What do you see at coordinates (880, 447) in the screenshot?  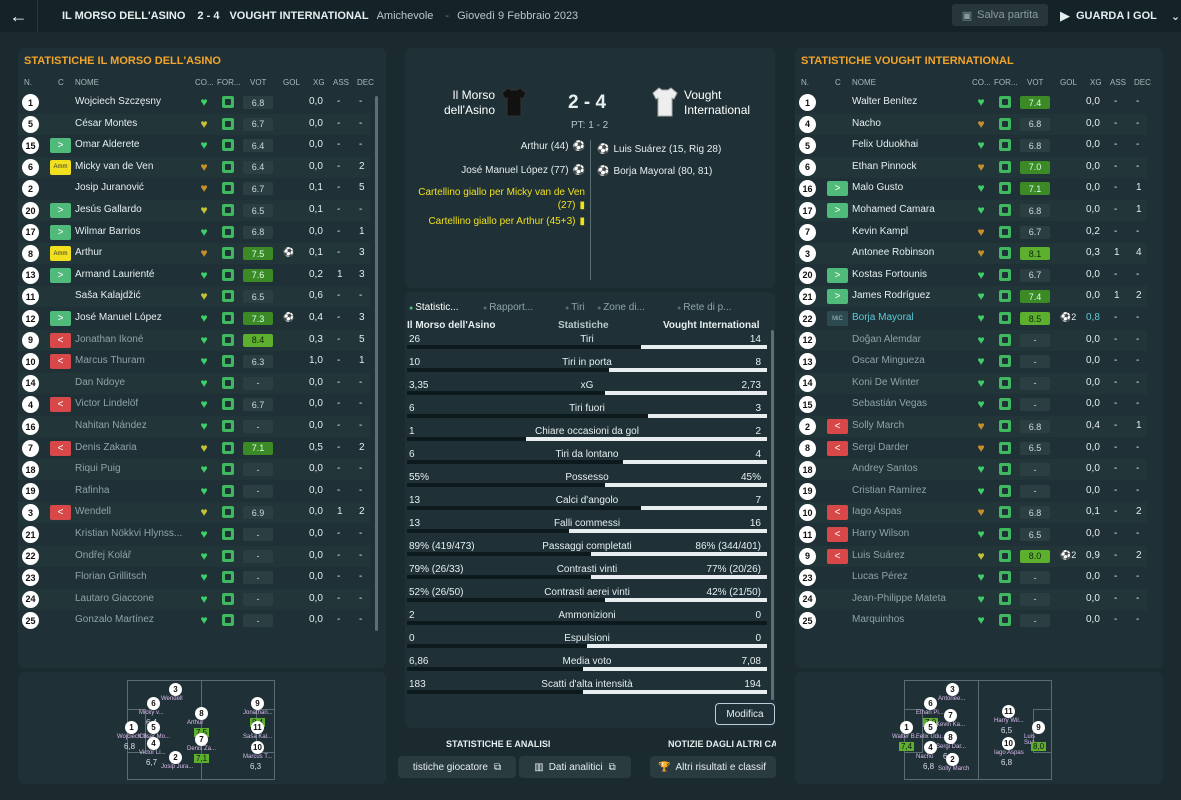 I see `player-name: Sergi Darder` at bounding box center [880, 447].